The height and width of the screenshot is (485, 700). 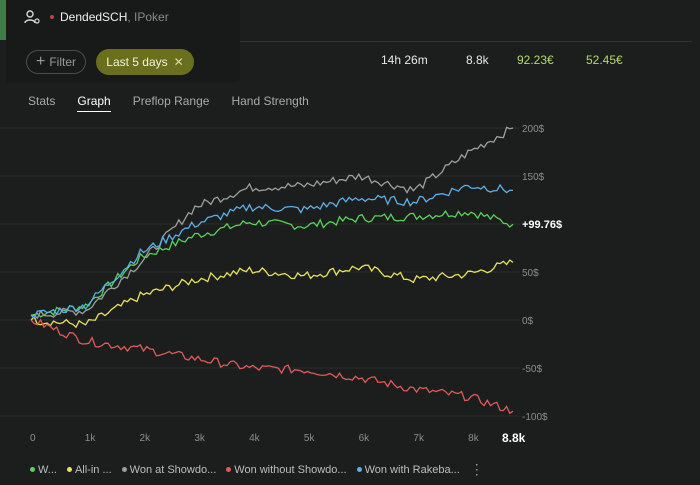 I want to click on date-range-chip: Last 5 days ✕, so click(x=145, y=62).